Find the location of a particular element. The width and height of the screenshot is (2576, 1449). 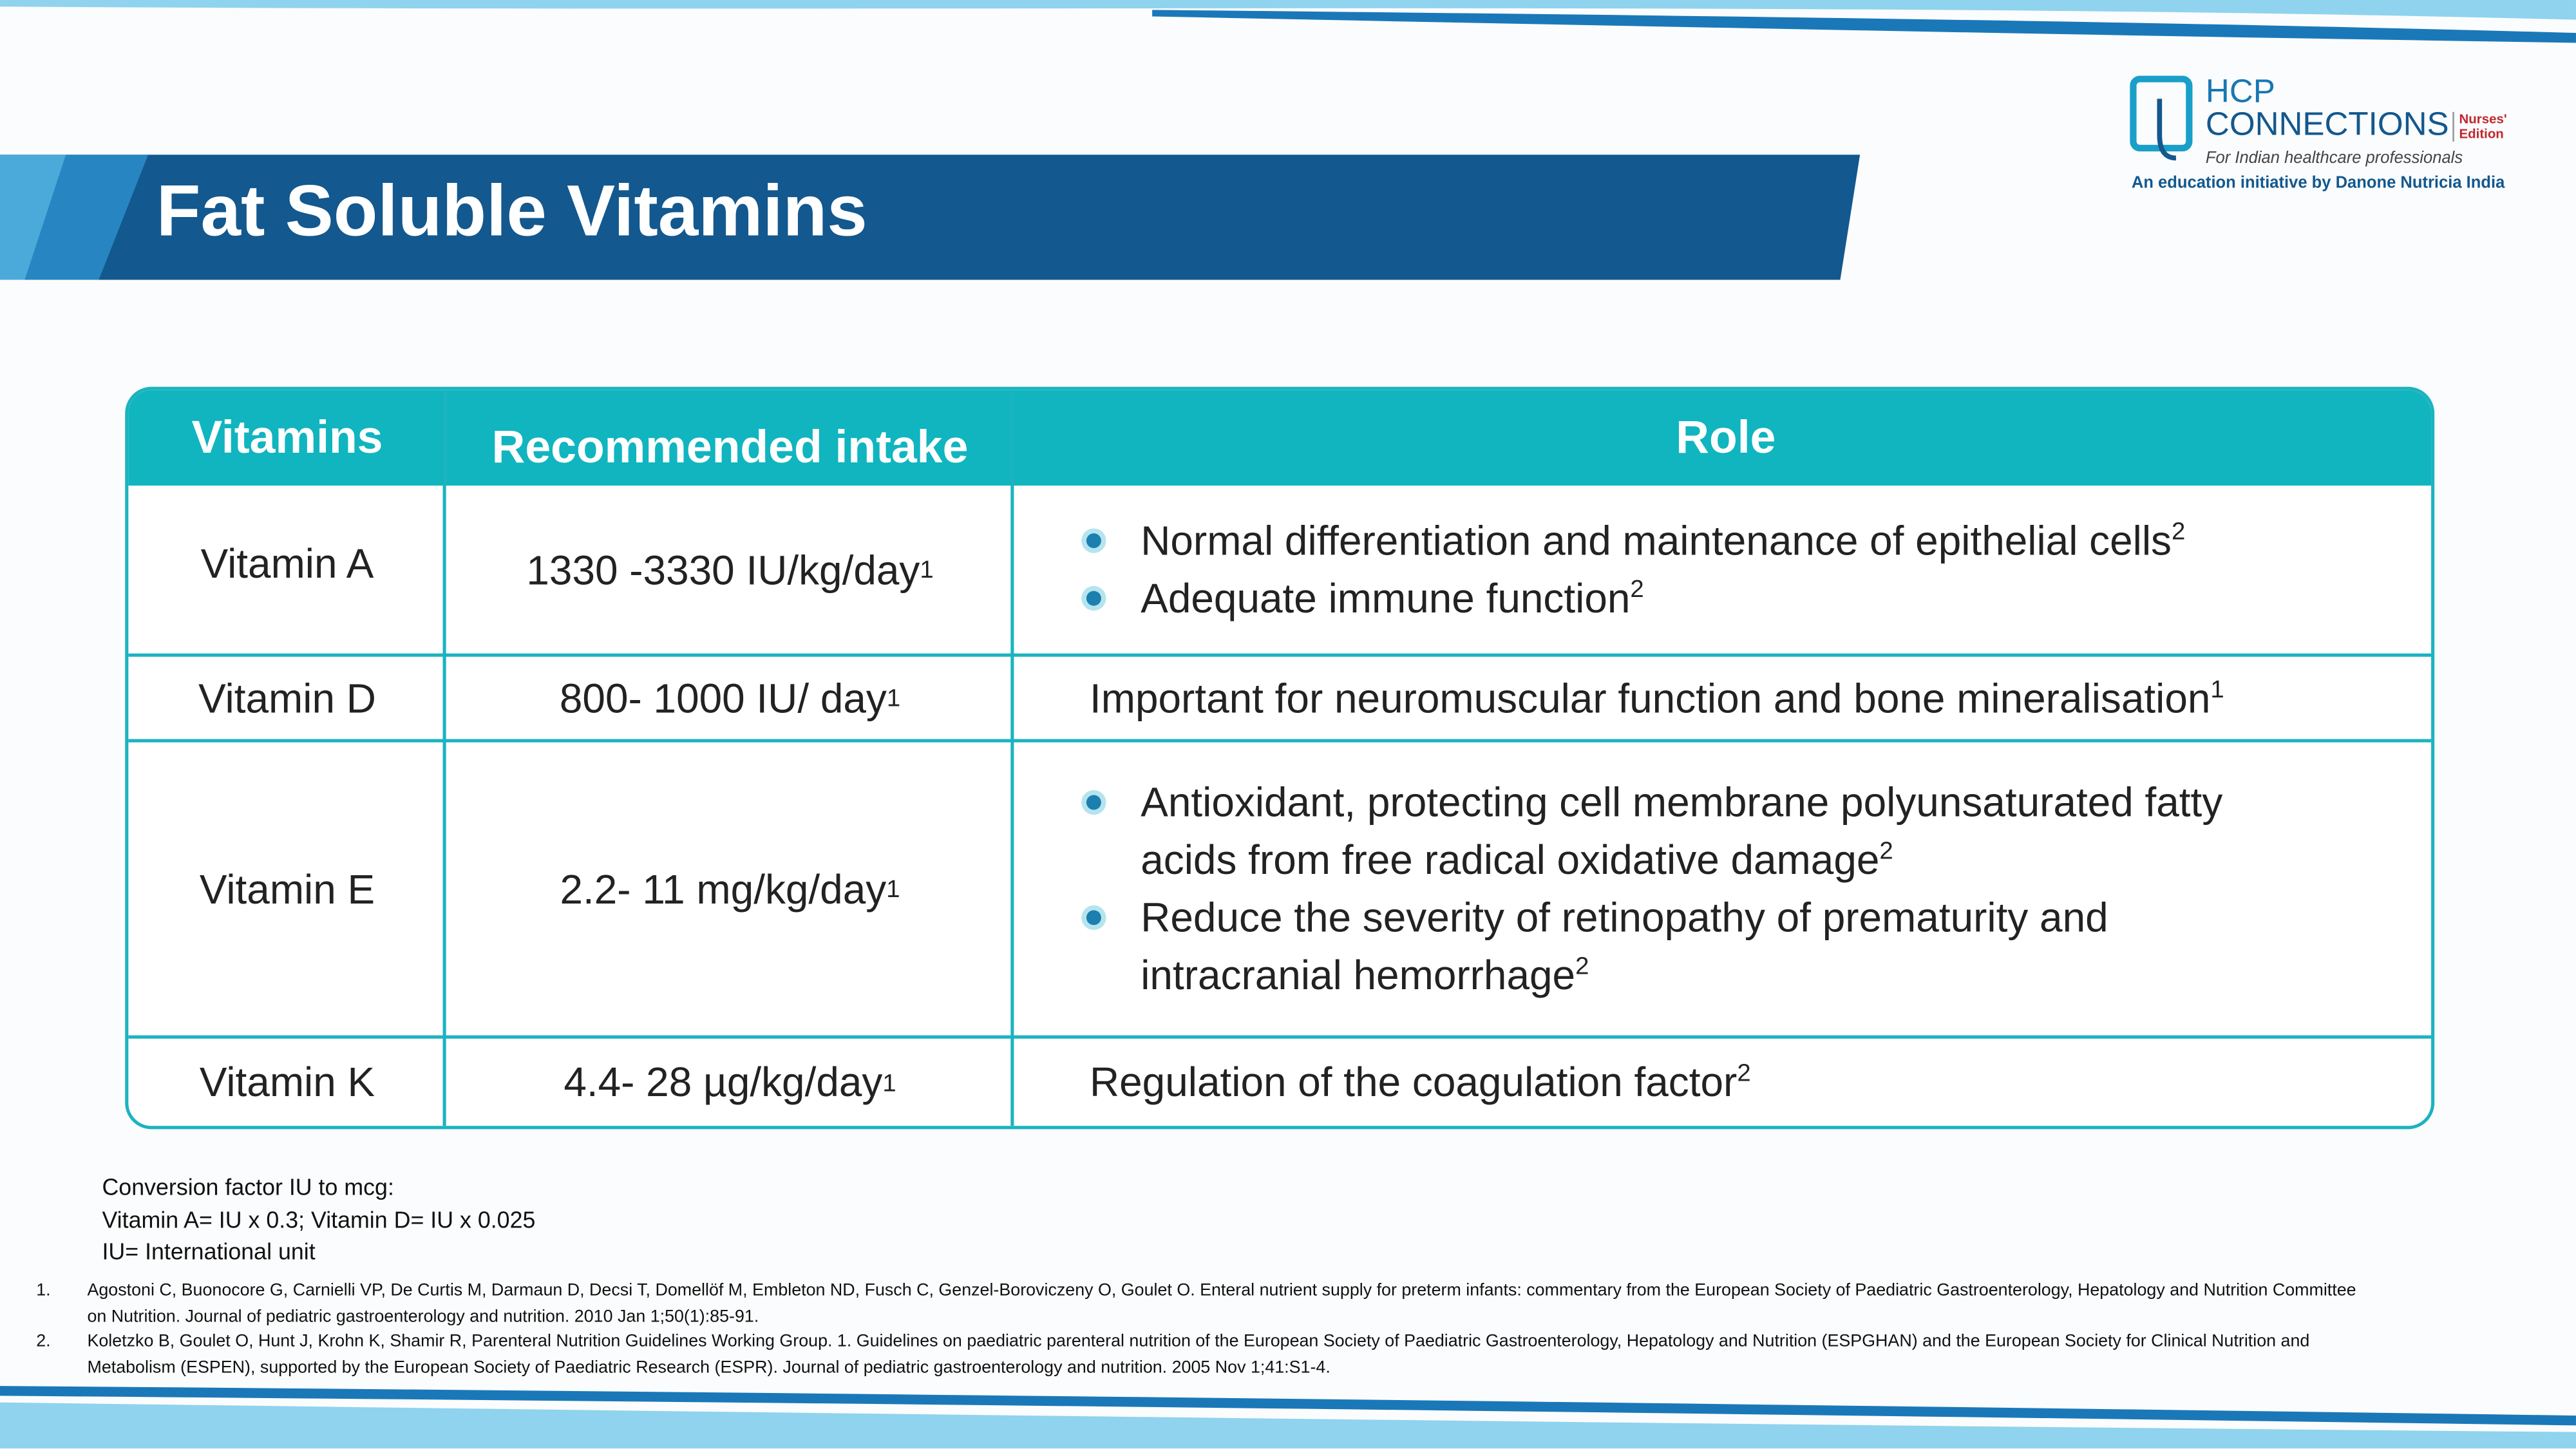

intake-cell: 4.4- 28 µg/kg/day 1 is located at coordinates (730, 1082).